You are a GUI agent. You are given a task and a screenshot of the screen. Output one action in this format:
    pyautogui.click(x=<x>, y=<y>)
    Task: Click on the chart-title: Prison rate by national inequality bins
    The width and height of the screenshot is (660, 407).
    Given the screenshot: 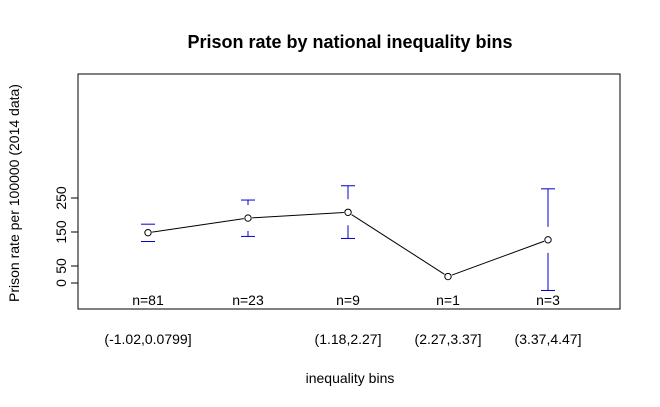 What is the action you would take?
    pyautogui.click(x=349, y=42)
    